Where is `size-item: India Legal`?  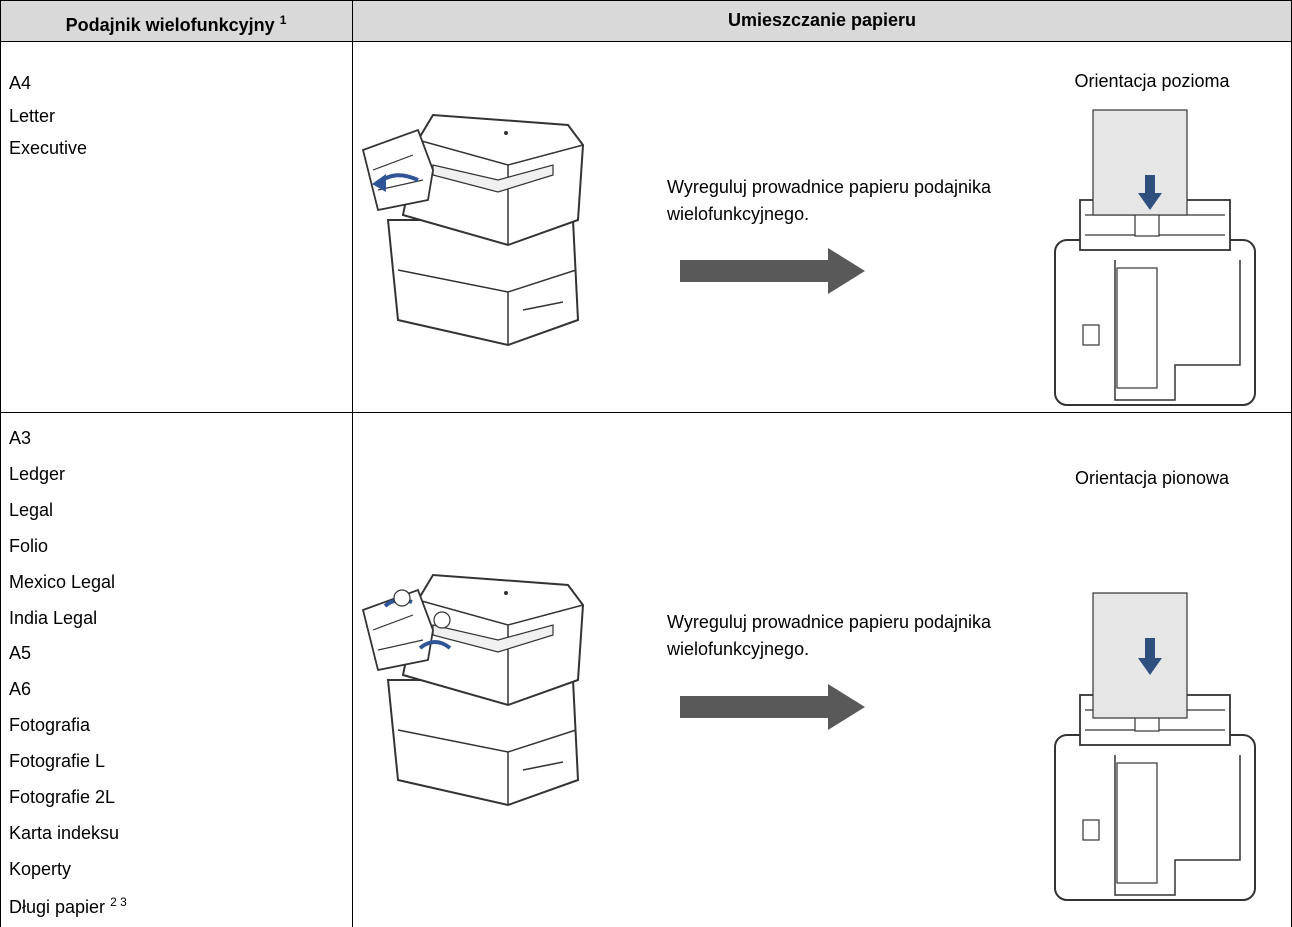
size-item: India Legal is located at coordinates (53, 618).